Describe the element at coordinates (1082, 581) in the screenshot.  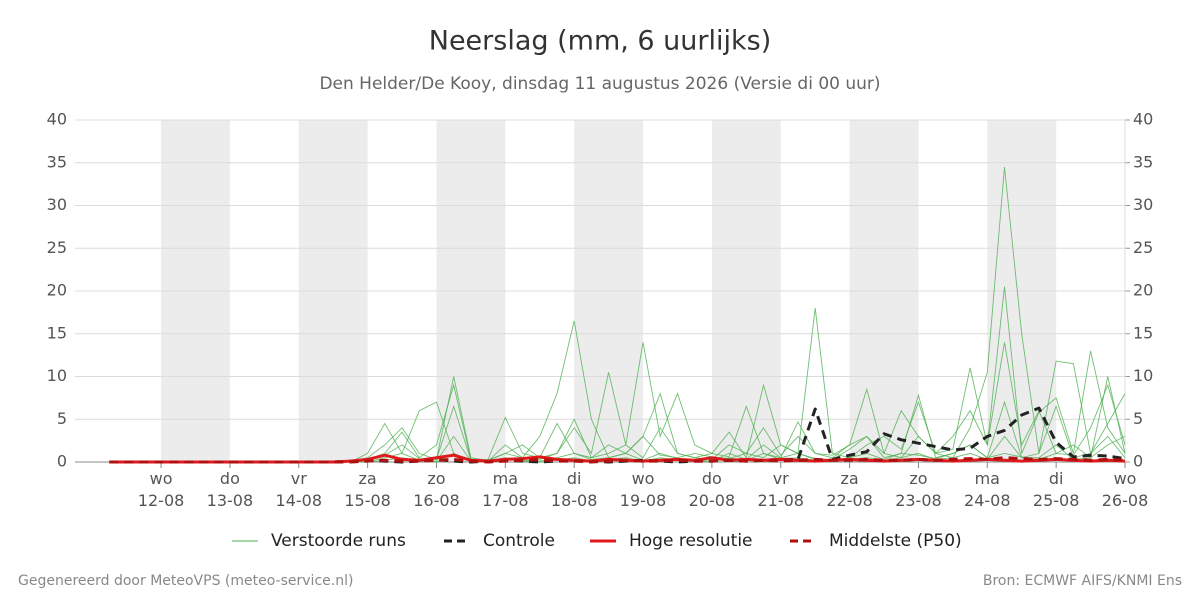
I see `footer-right: Bron: ECMWF AIFS/KNMI Ens` at that location.